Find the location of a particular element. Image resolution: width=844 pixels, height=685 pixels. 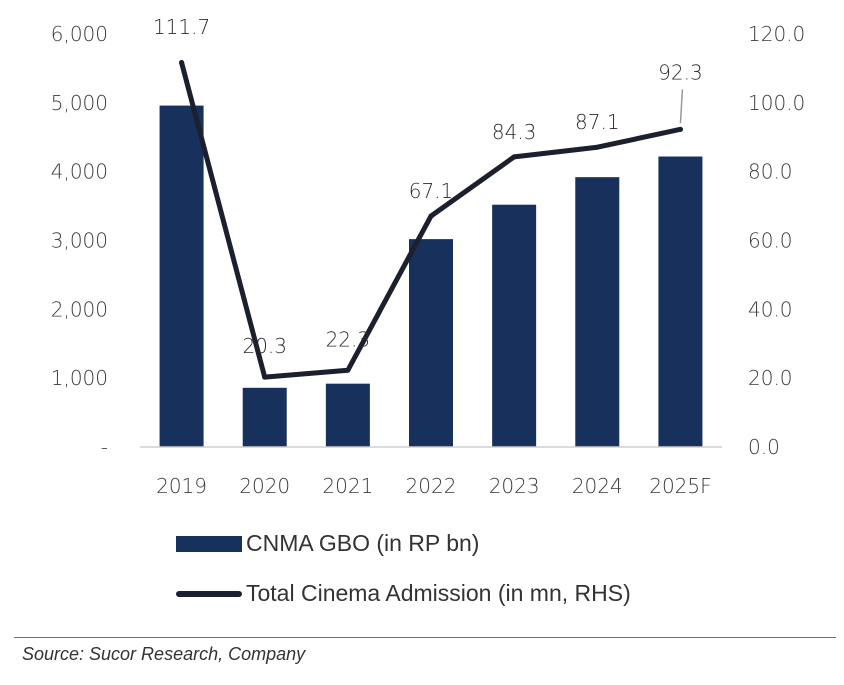

x-tick-label: 2022 is located at coordinates (431, 486).